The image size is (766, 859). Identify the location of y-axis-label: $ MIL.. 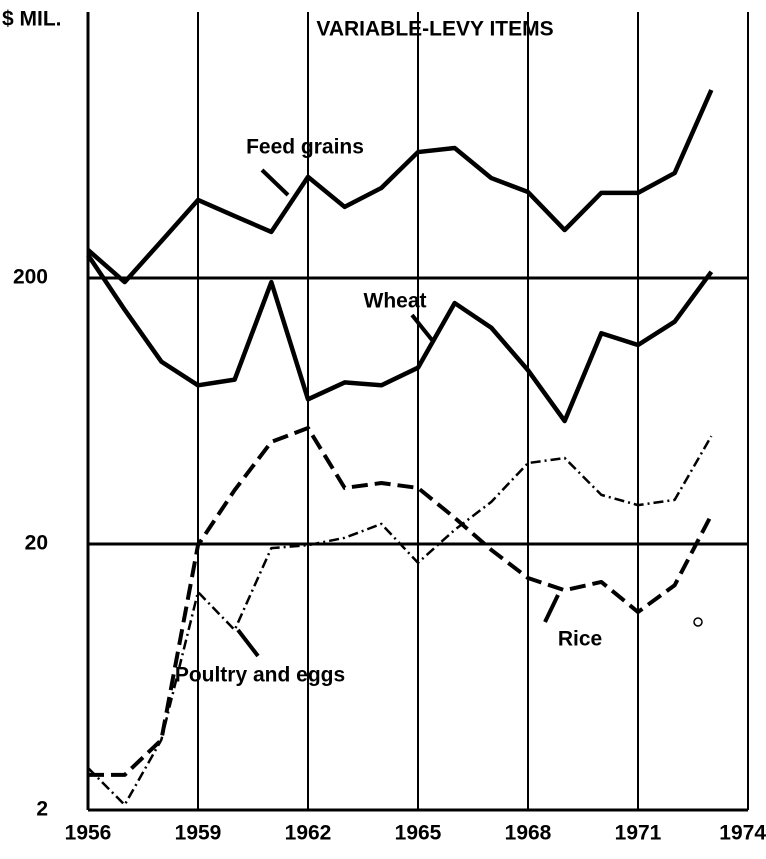
(32, 19).